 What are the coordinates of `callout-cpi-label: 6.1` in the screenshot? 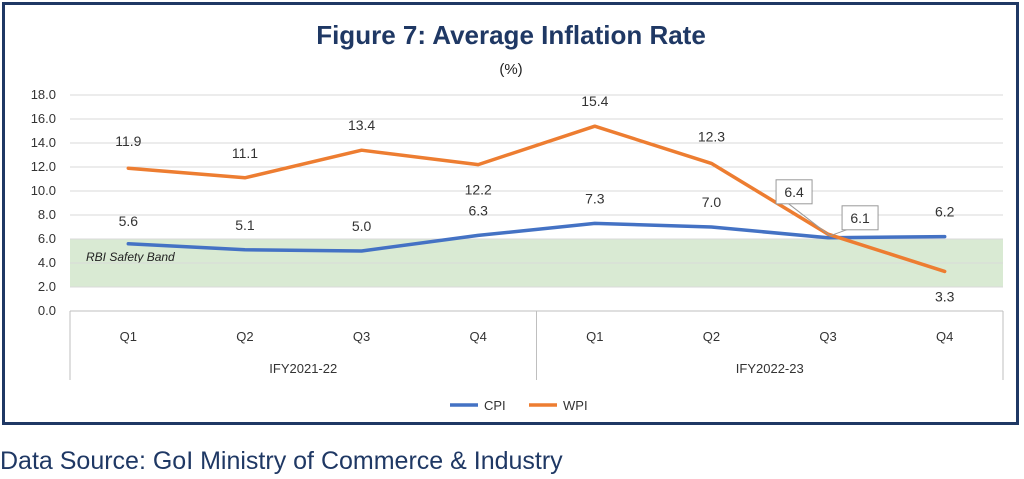 It's located at (860, 218).